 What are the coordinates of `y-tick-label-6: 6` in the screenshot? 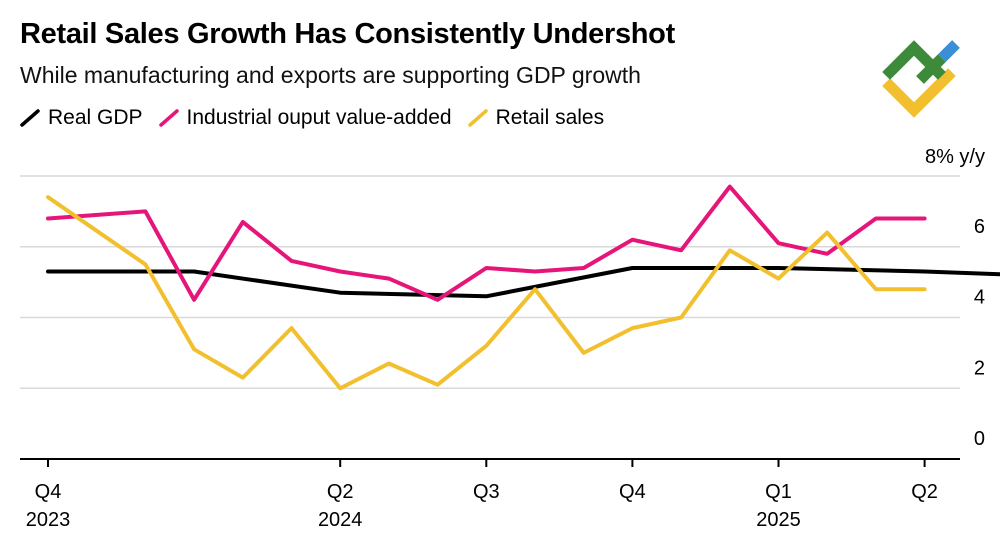 It's located at (979, 227).